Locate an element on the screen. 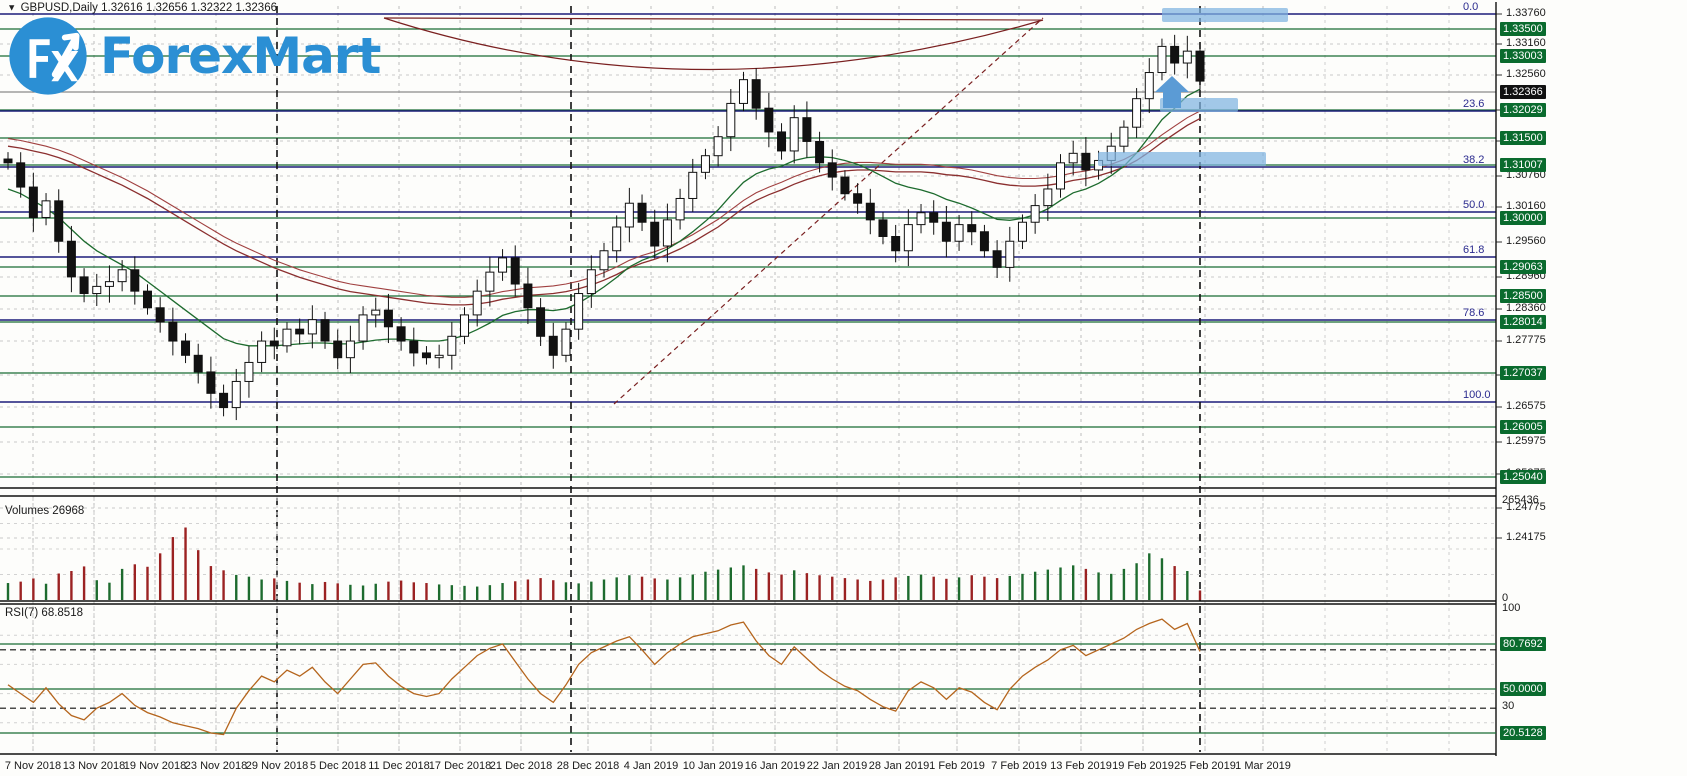  level-price-tag: 1.30000 is located at coordinates (1523, 218).